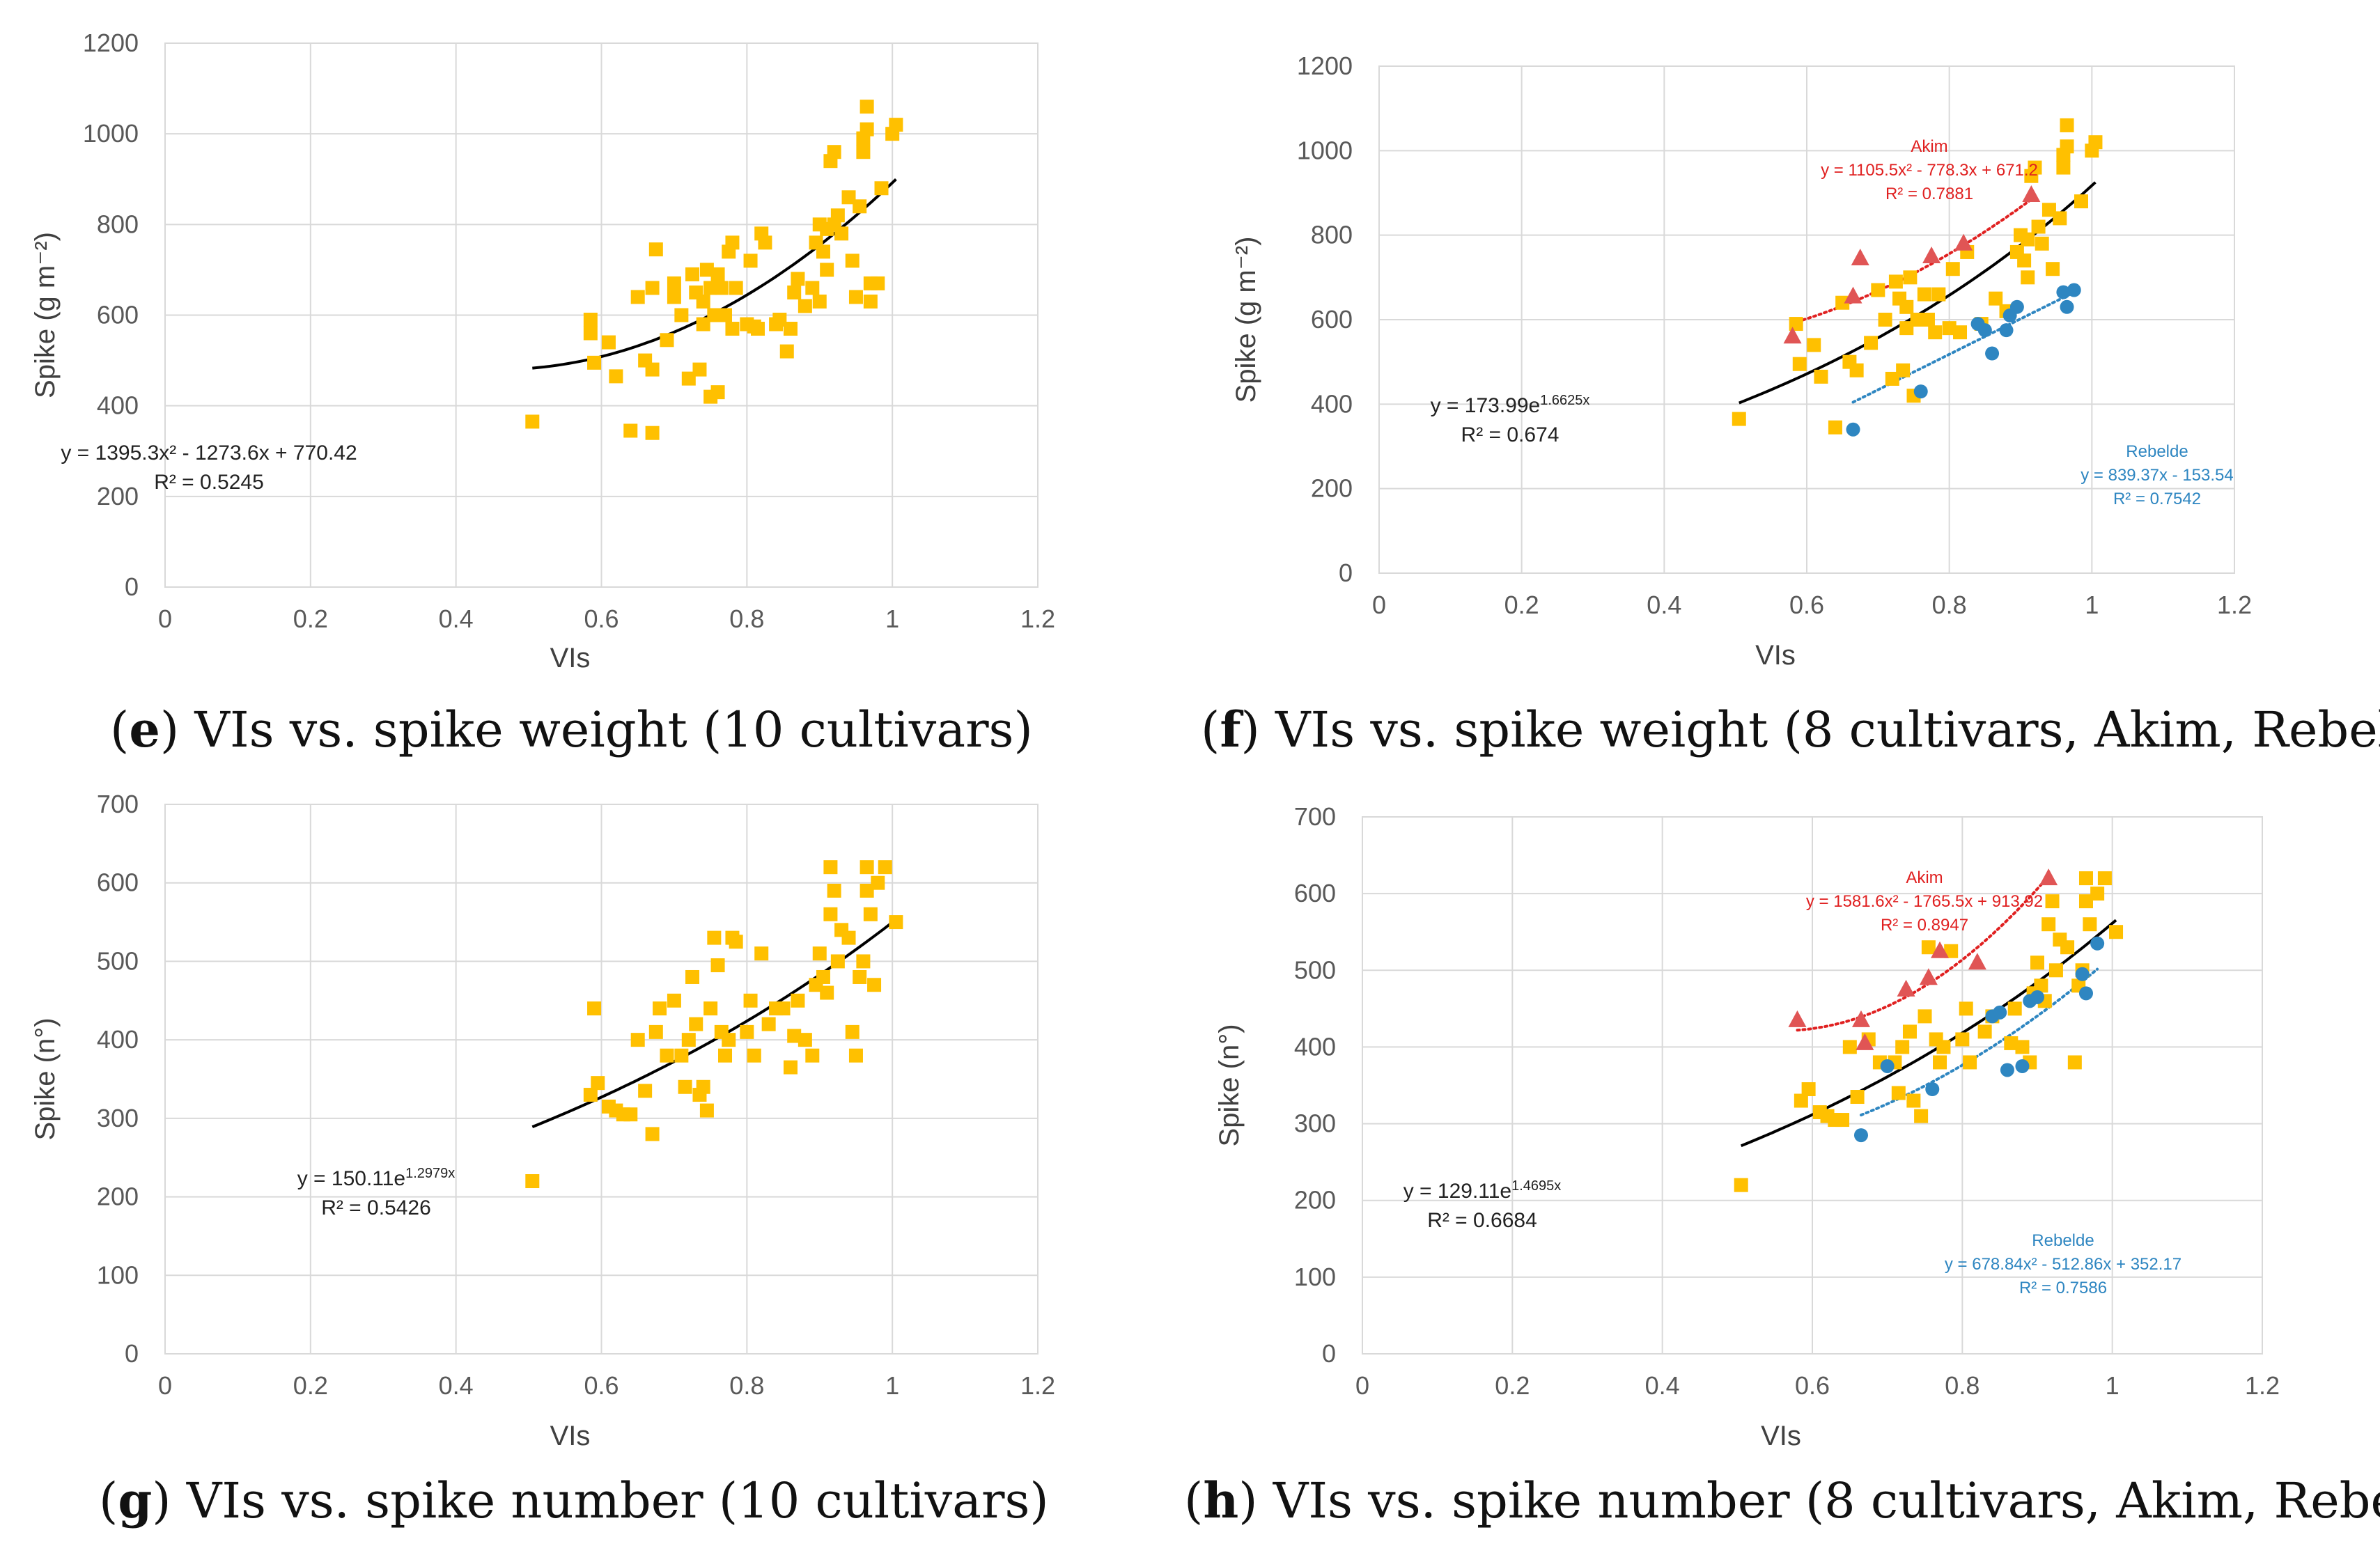 This screenshot has width=2380, height=1553. I want to click on trendline-r2: R² = 0.7586, so click(2063, 1288).